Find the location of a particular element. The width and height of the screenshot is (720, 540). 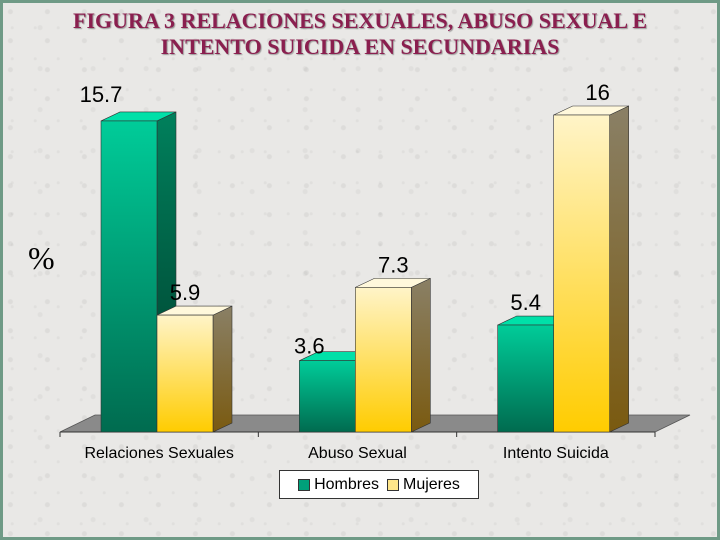

bar-mujeres-intento-suicida is located at coordinates (581, 273).